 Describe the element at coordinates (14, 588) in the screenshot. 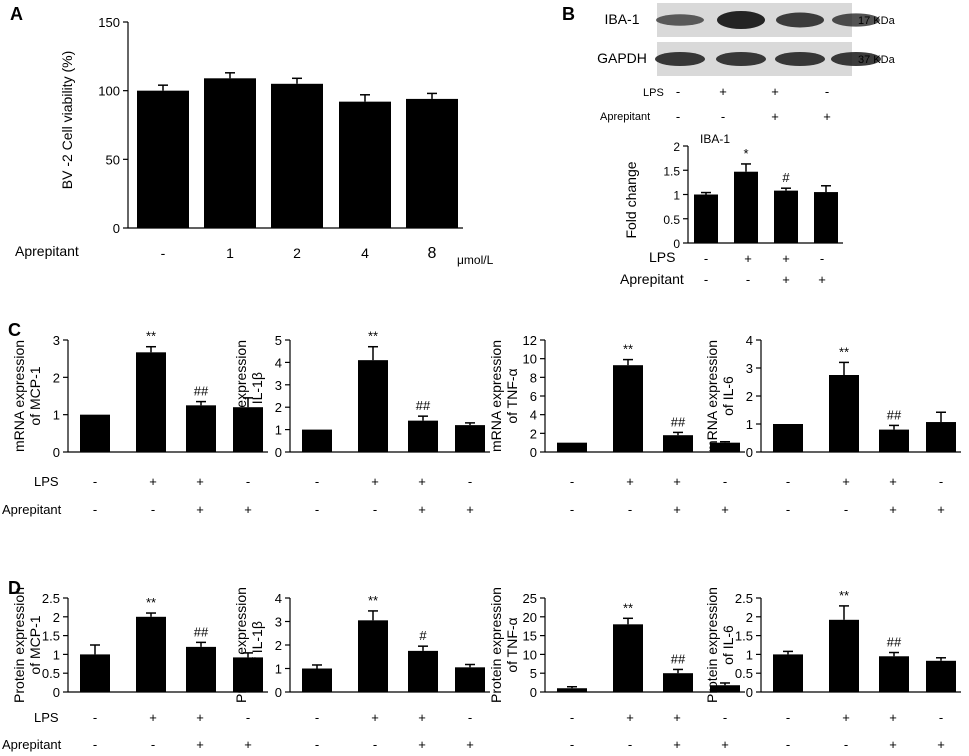

I see `panel-letter: D` at that location.